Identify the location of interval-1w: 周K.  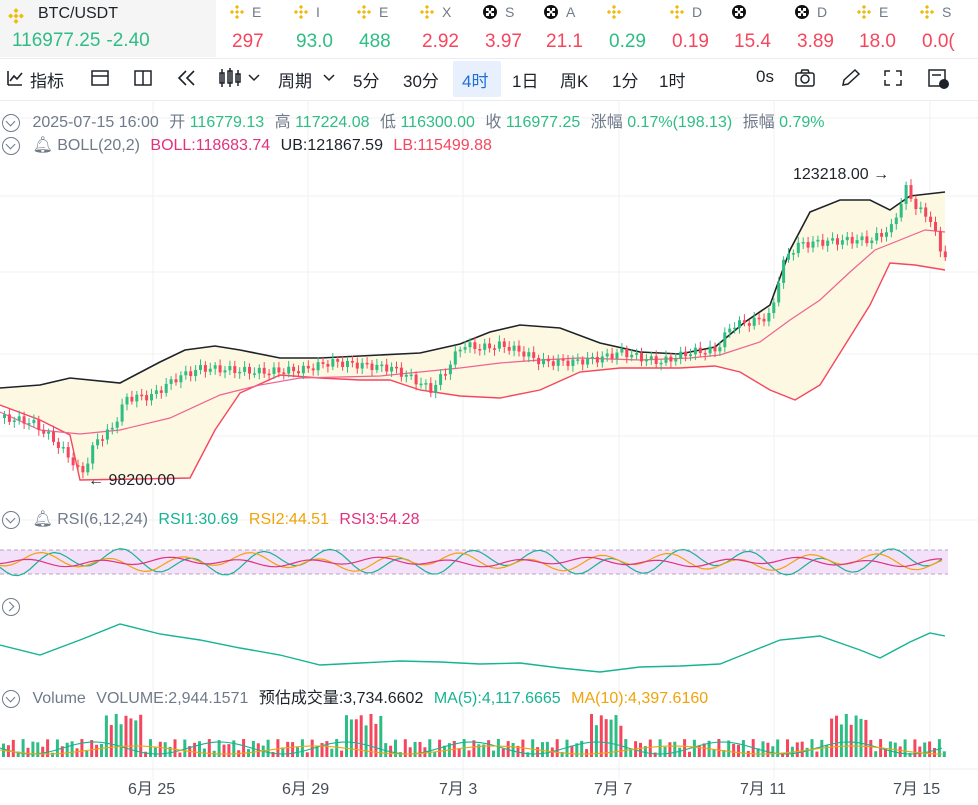
(574, 81).